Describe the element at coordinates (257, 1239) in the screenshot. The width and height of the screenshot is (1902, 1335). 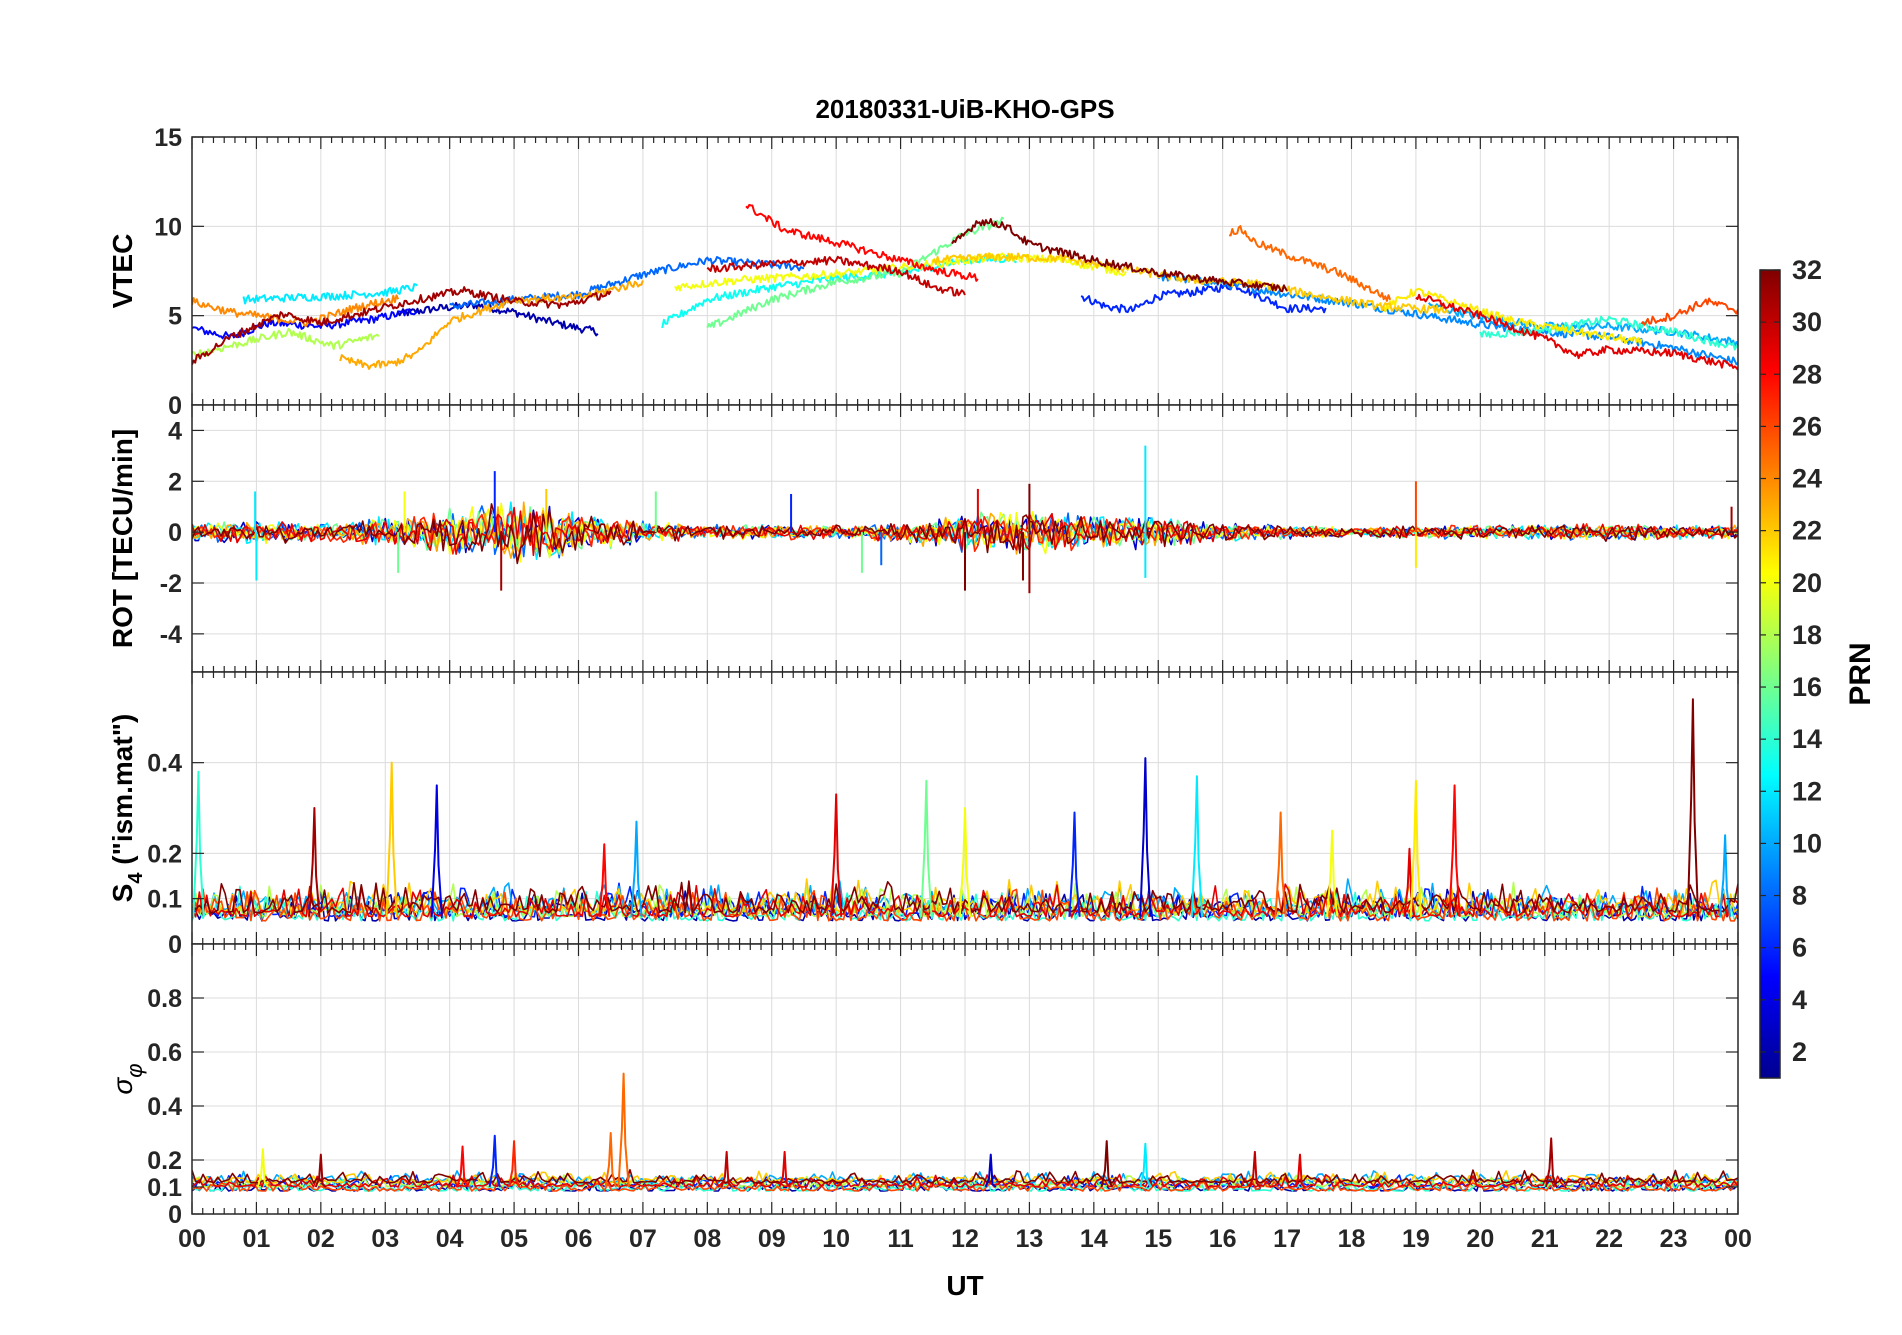
I see `x-tick-label: 01` at that location.